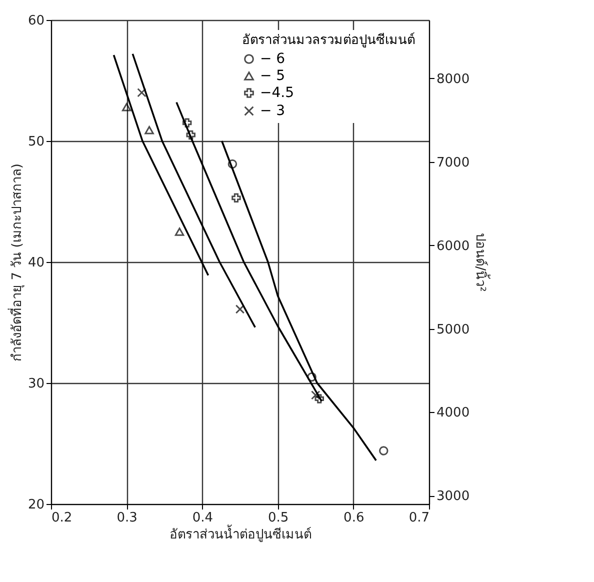  Describe the element at coordinates (453, 413) in the screenshot. I see `y2-tick-label: 4000` at that location.